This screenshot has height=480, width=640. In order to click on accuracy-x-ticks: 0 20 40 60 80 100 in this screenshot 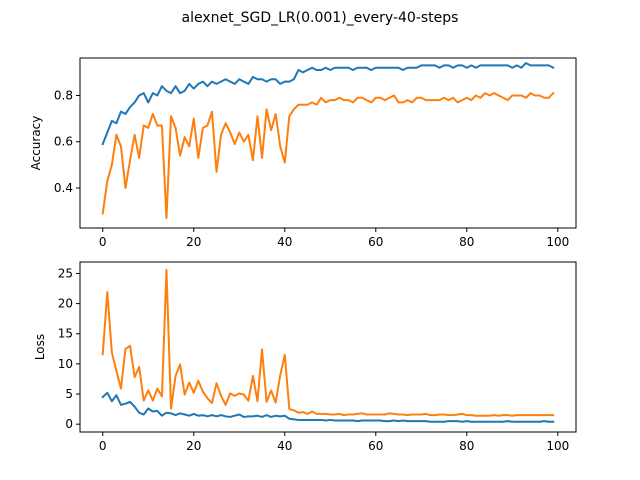, I will do `click(334, 238)`.